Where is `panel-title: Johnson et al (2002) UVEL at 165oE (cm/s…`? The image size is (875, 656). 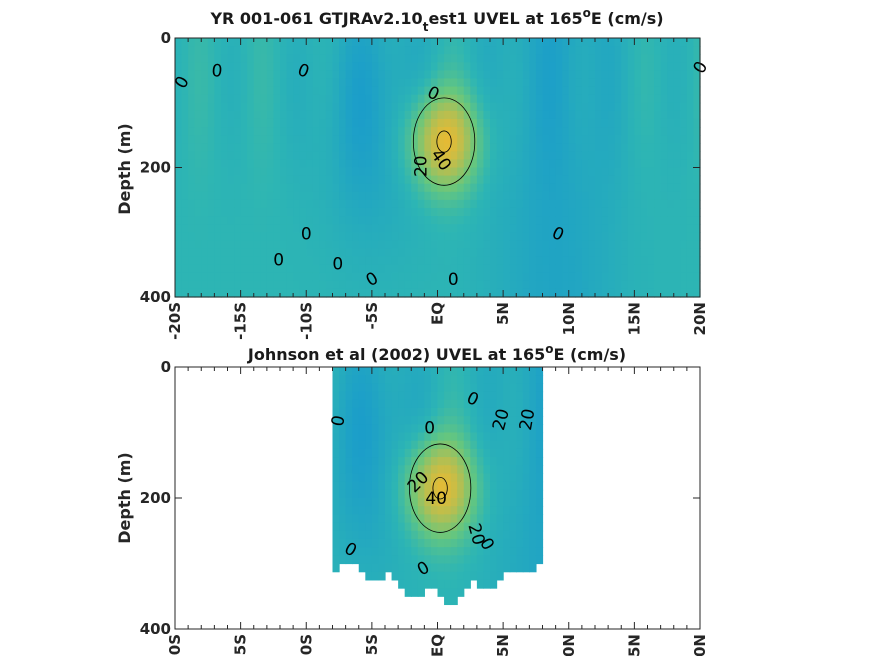
panel-title: Johnson et al (2002) UVEL at 165oE (cm/s… is located at coordinates (436, 353).